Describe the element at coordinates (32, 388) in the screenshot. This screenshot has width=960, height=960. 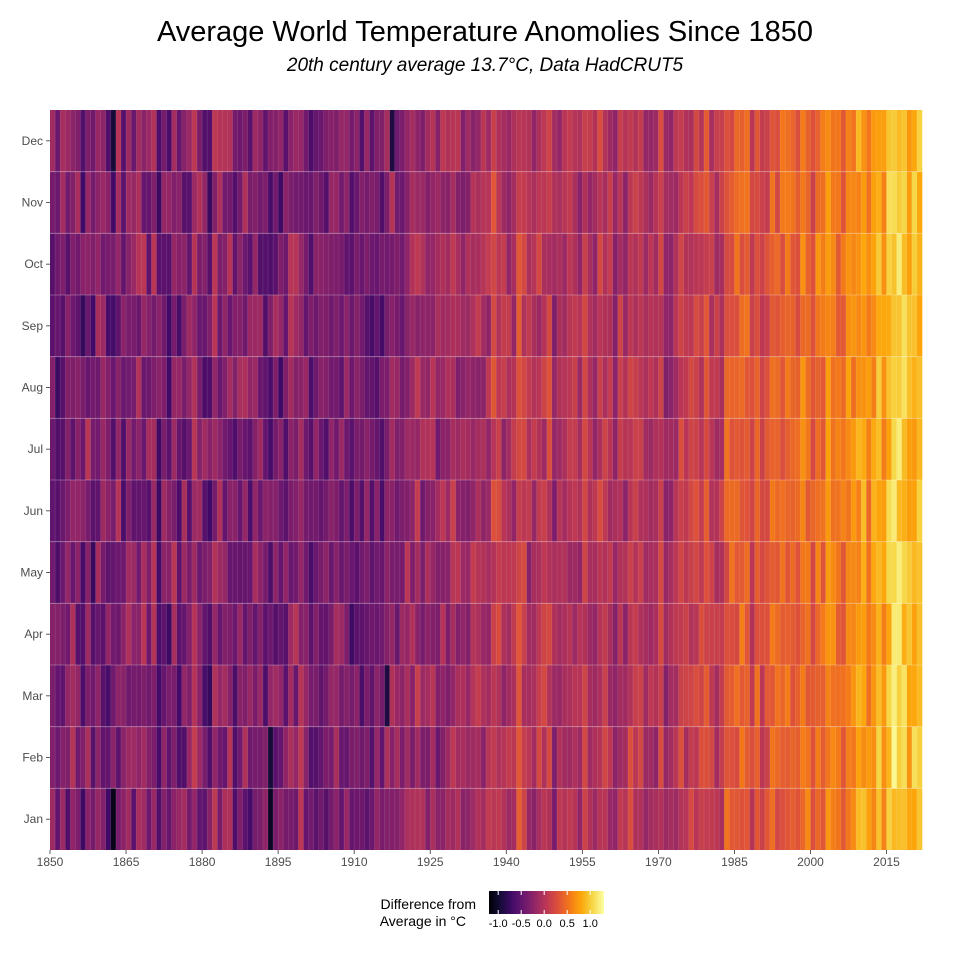
I see `y-tick-label: Aug` at that location.